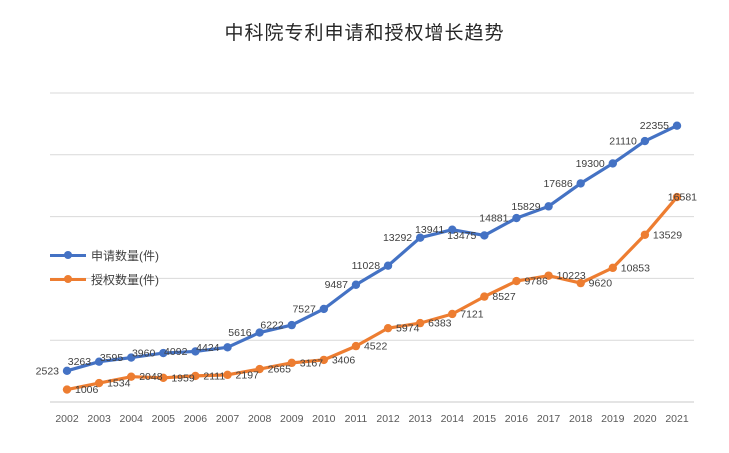 The image size is (729, 453). I want to click on legend: 申请数量(件) 授权数量(件), so click(104, 271).